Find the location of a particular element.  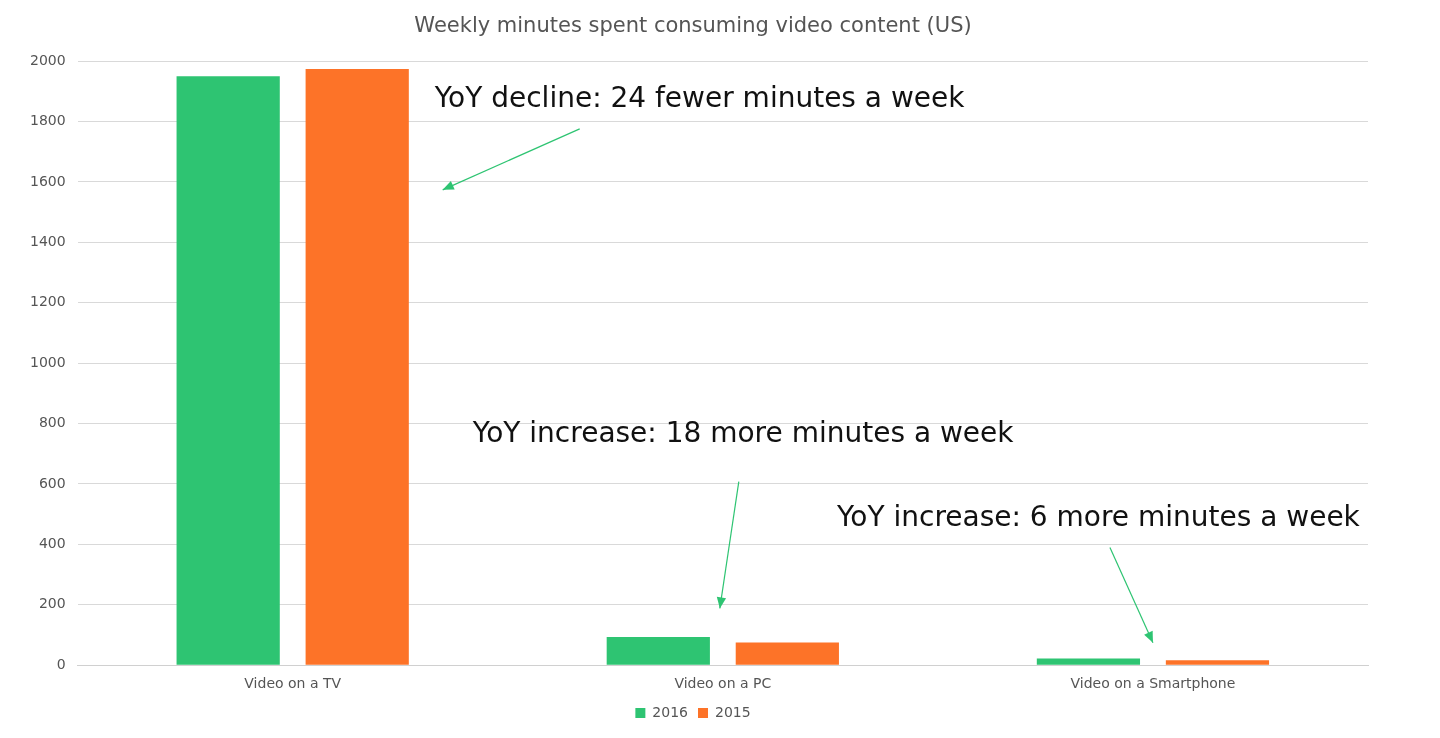

y-tick-label: 2000 is located at coordinates (47, 59).